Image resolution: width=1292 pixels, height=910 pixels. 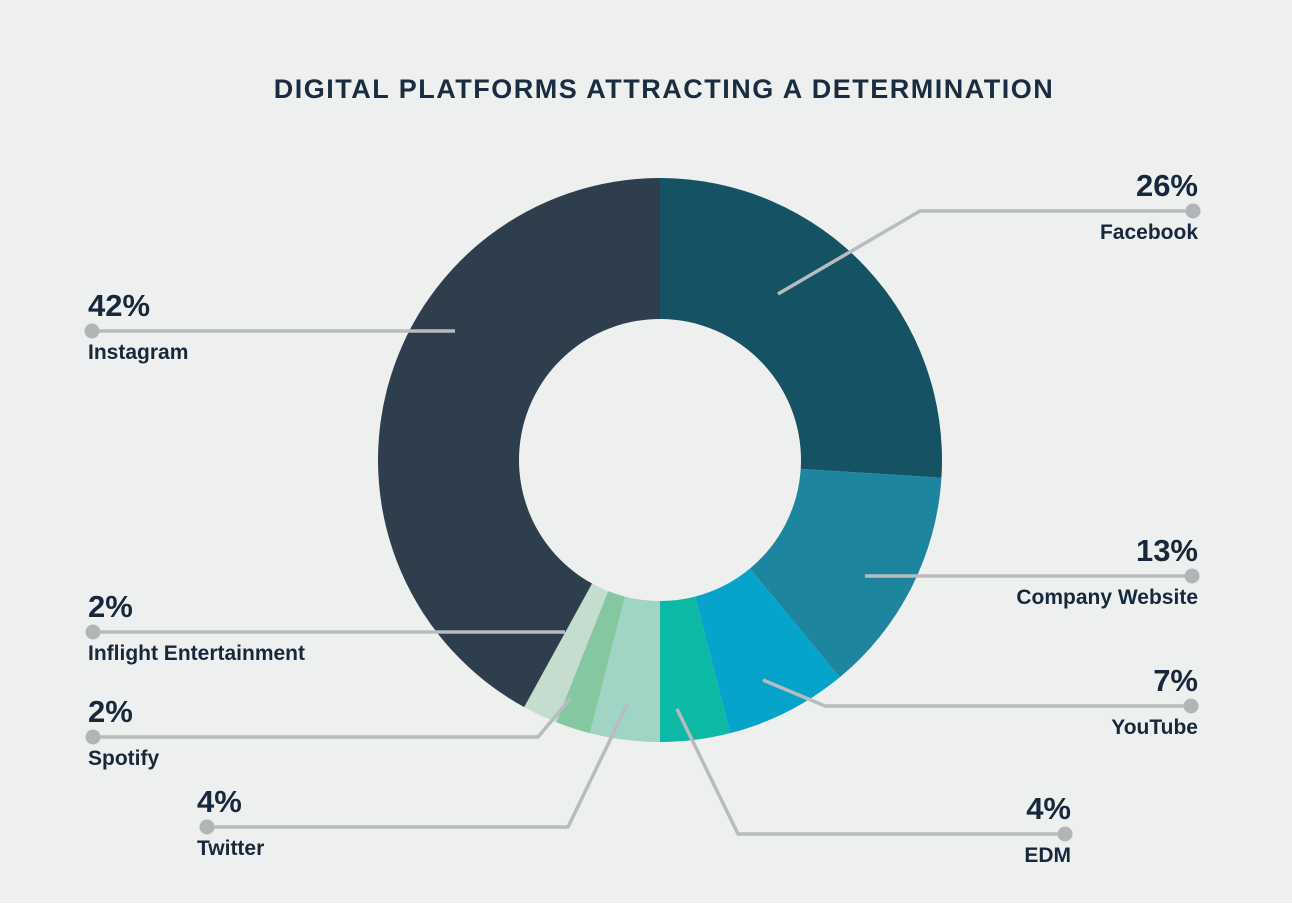 What do you see at coordinates (1191, 706) in the screenshot?
I see `dot-youtube` at bounding box center [1191, 706].